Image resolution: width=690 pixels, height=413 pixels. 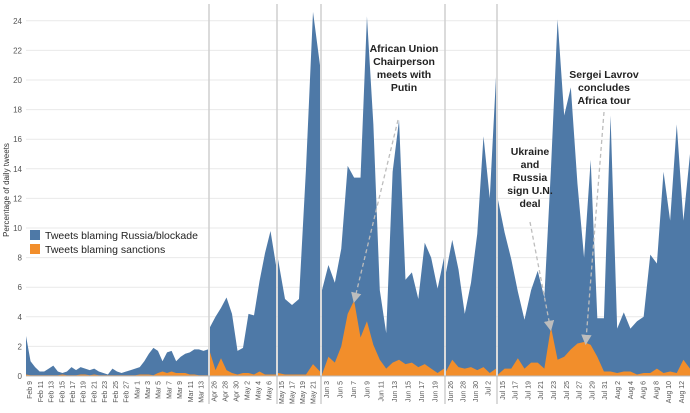 What do you see at coordinates (463, 391) in the screenshot?
I see `x-tick-label: Jun 28` at bounding box center [463, 391].